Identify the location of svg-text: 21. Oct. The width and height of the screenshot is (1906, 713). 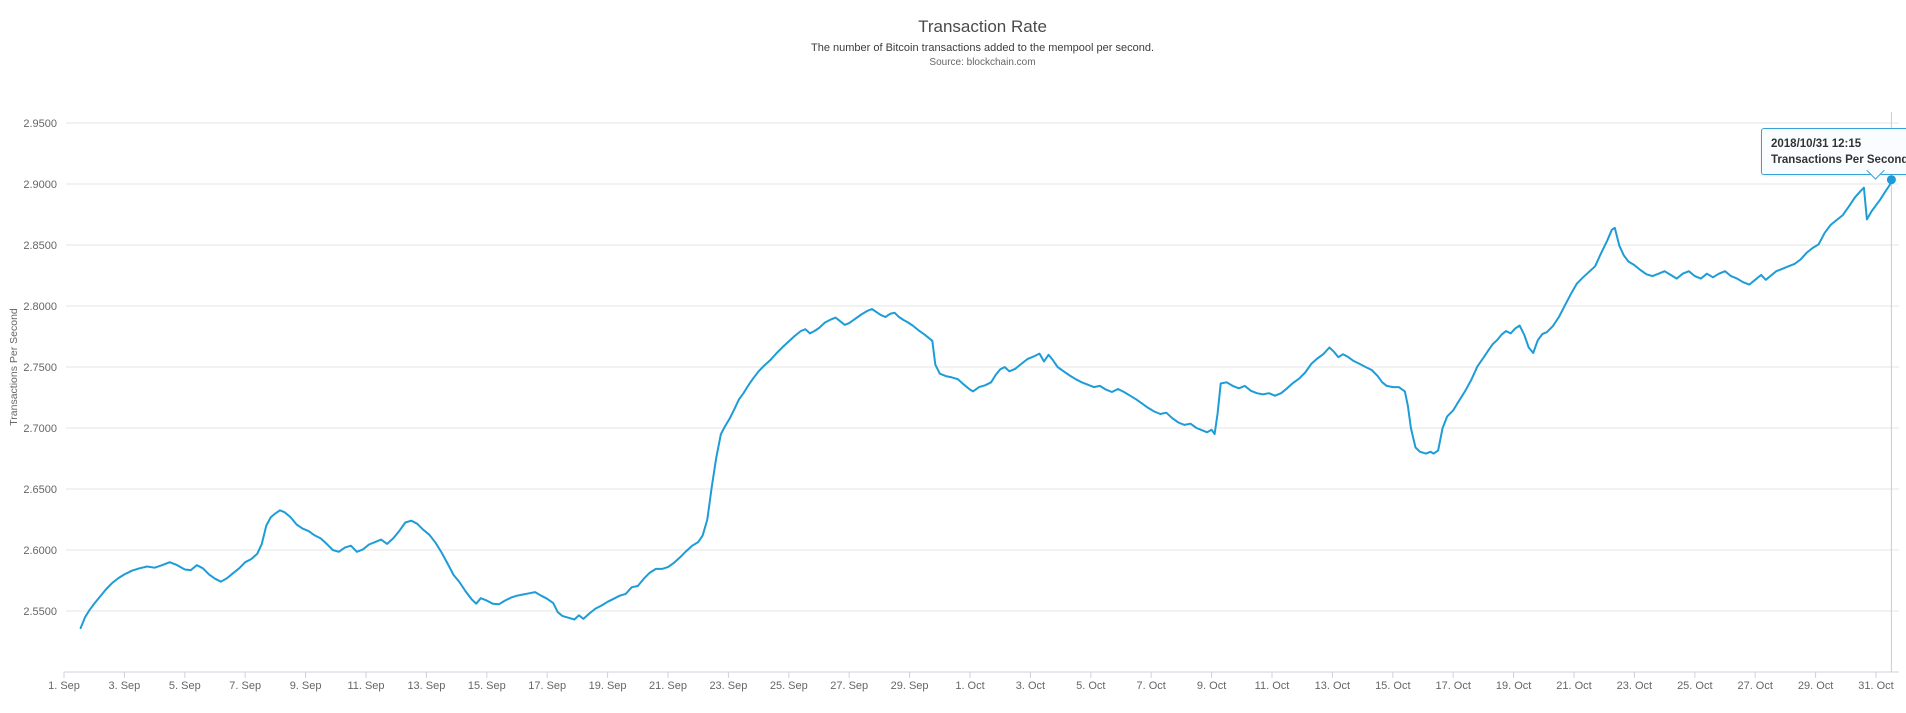
(1573, 686).